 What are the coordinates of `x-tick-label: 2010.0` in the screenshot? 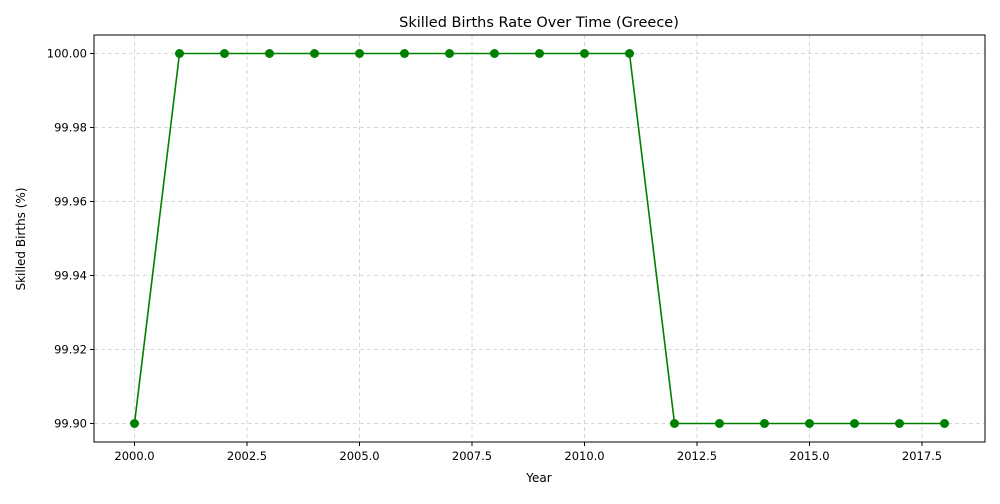 It's located at (584, 456).